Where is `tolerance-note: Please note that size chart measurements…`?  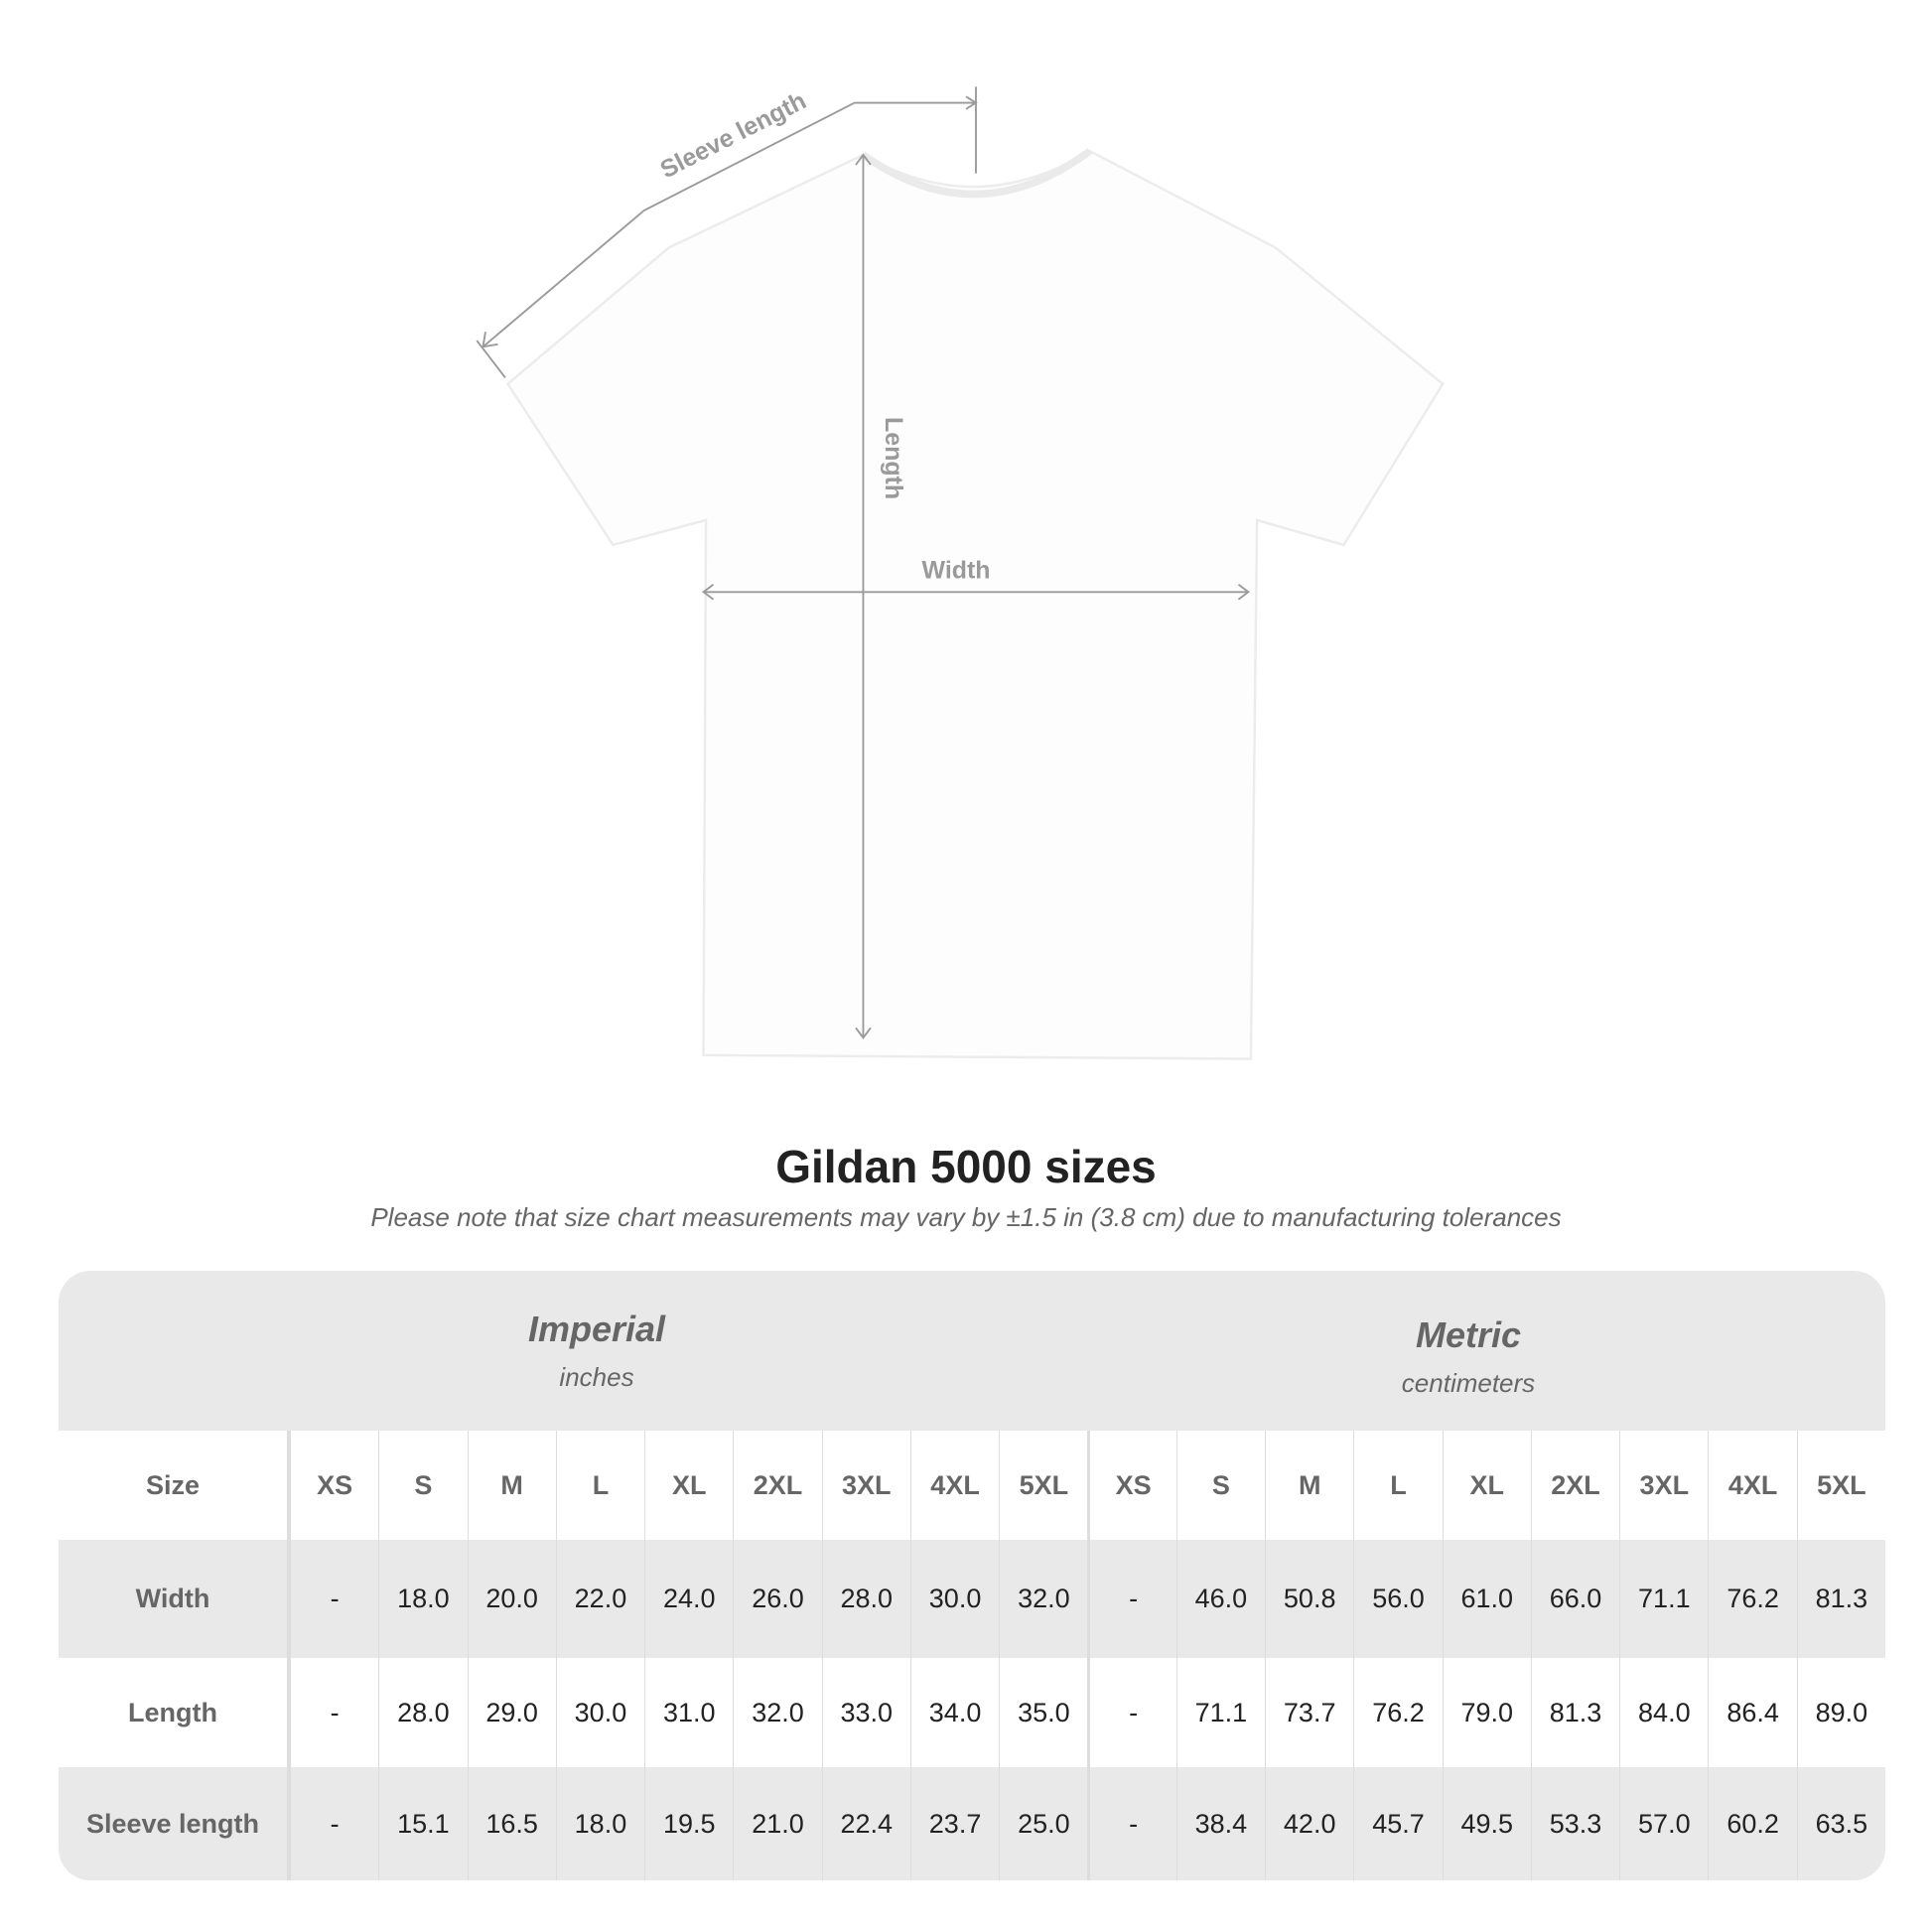 tolerance-note: Please note that size chart measurements… is located at coordinates (966, 1217).